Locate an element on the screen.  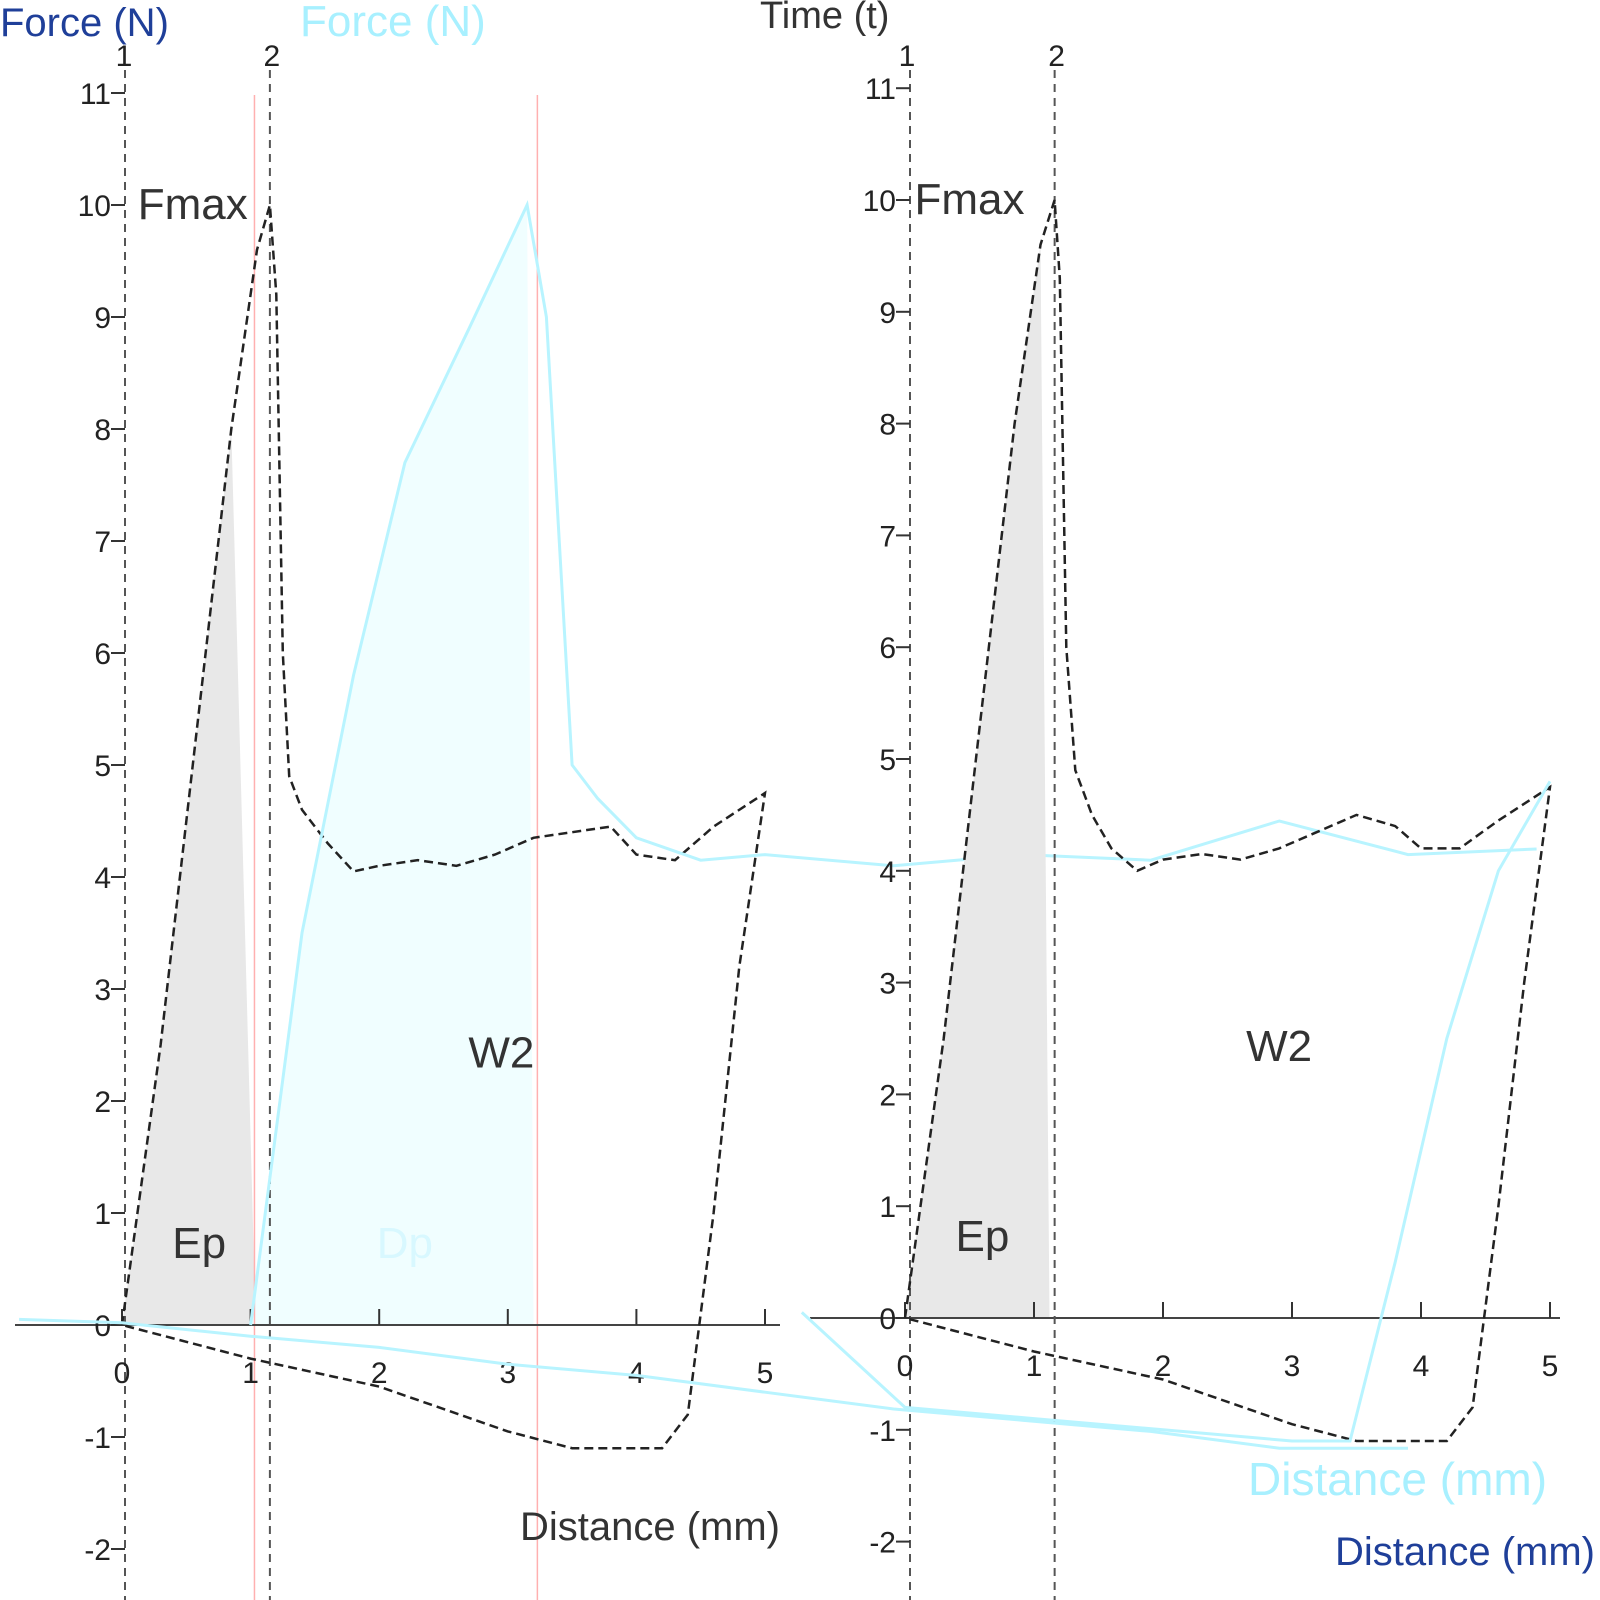
x-axis-title-overlay: Distance (mm) is located at coordinates (1397, 1479).